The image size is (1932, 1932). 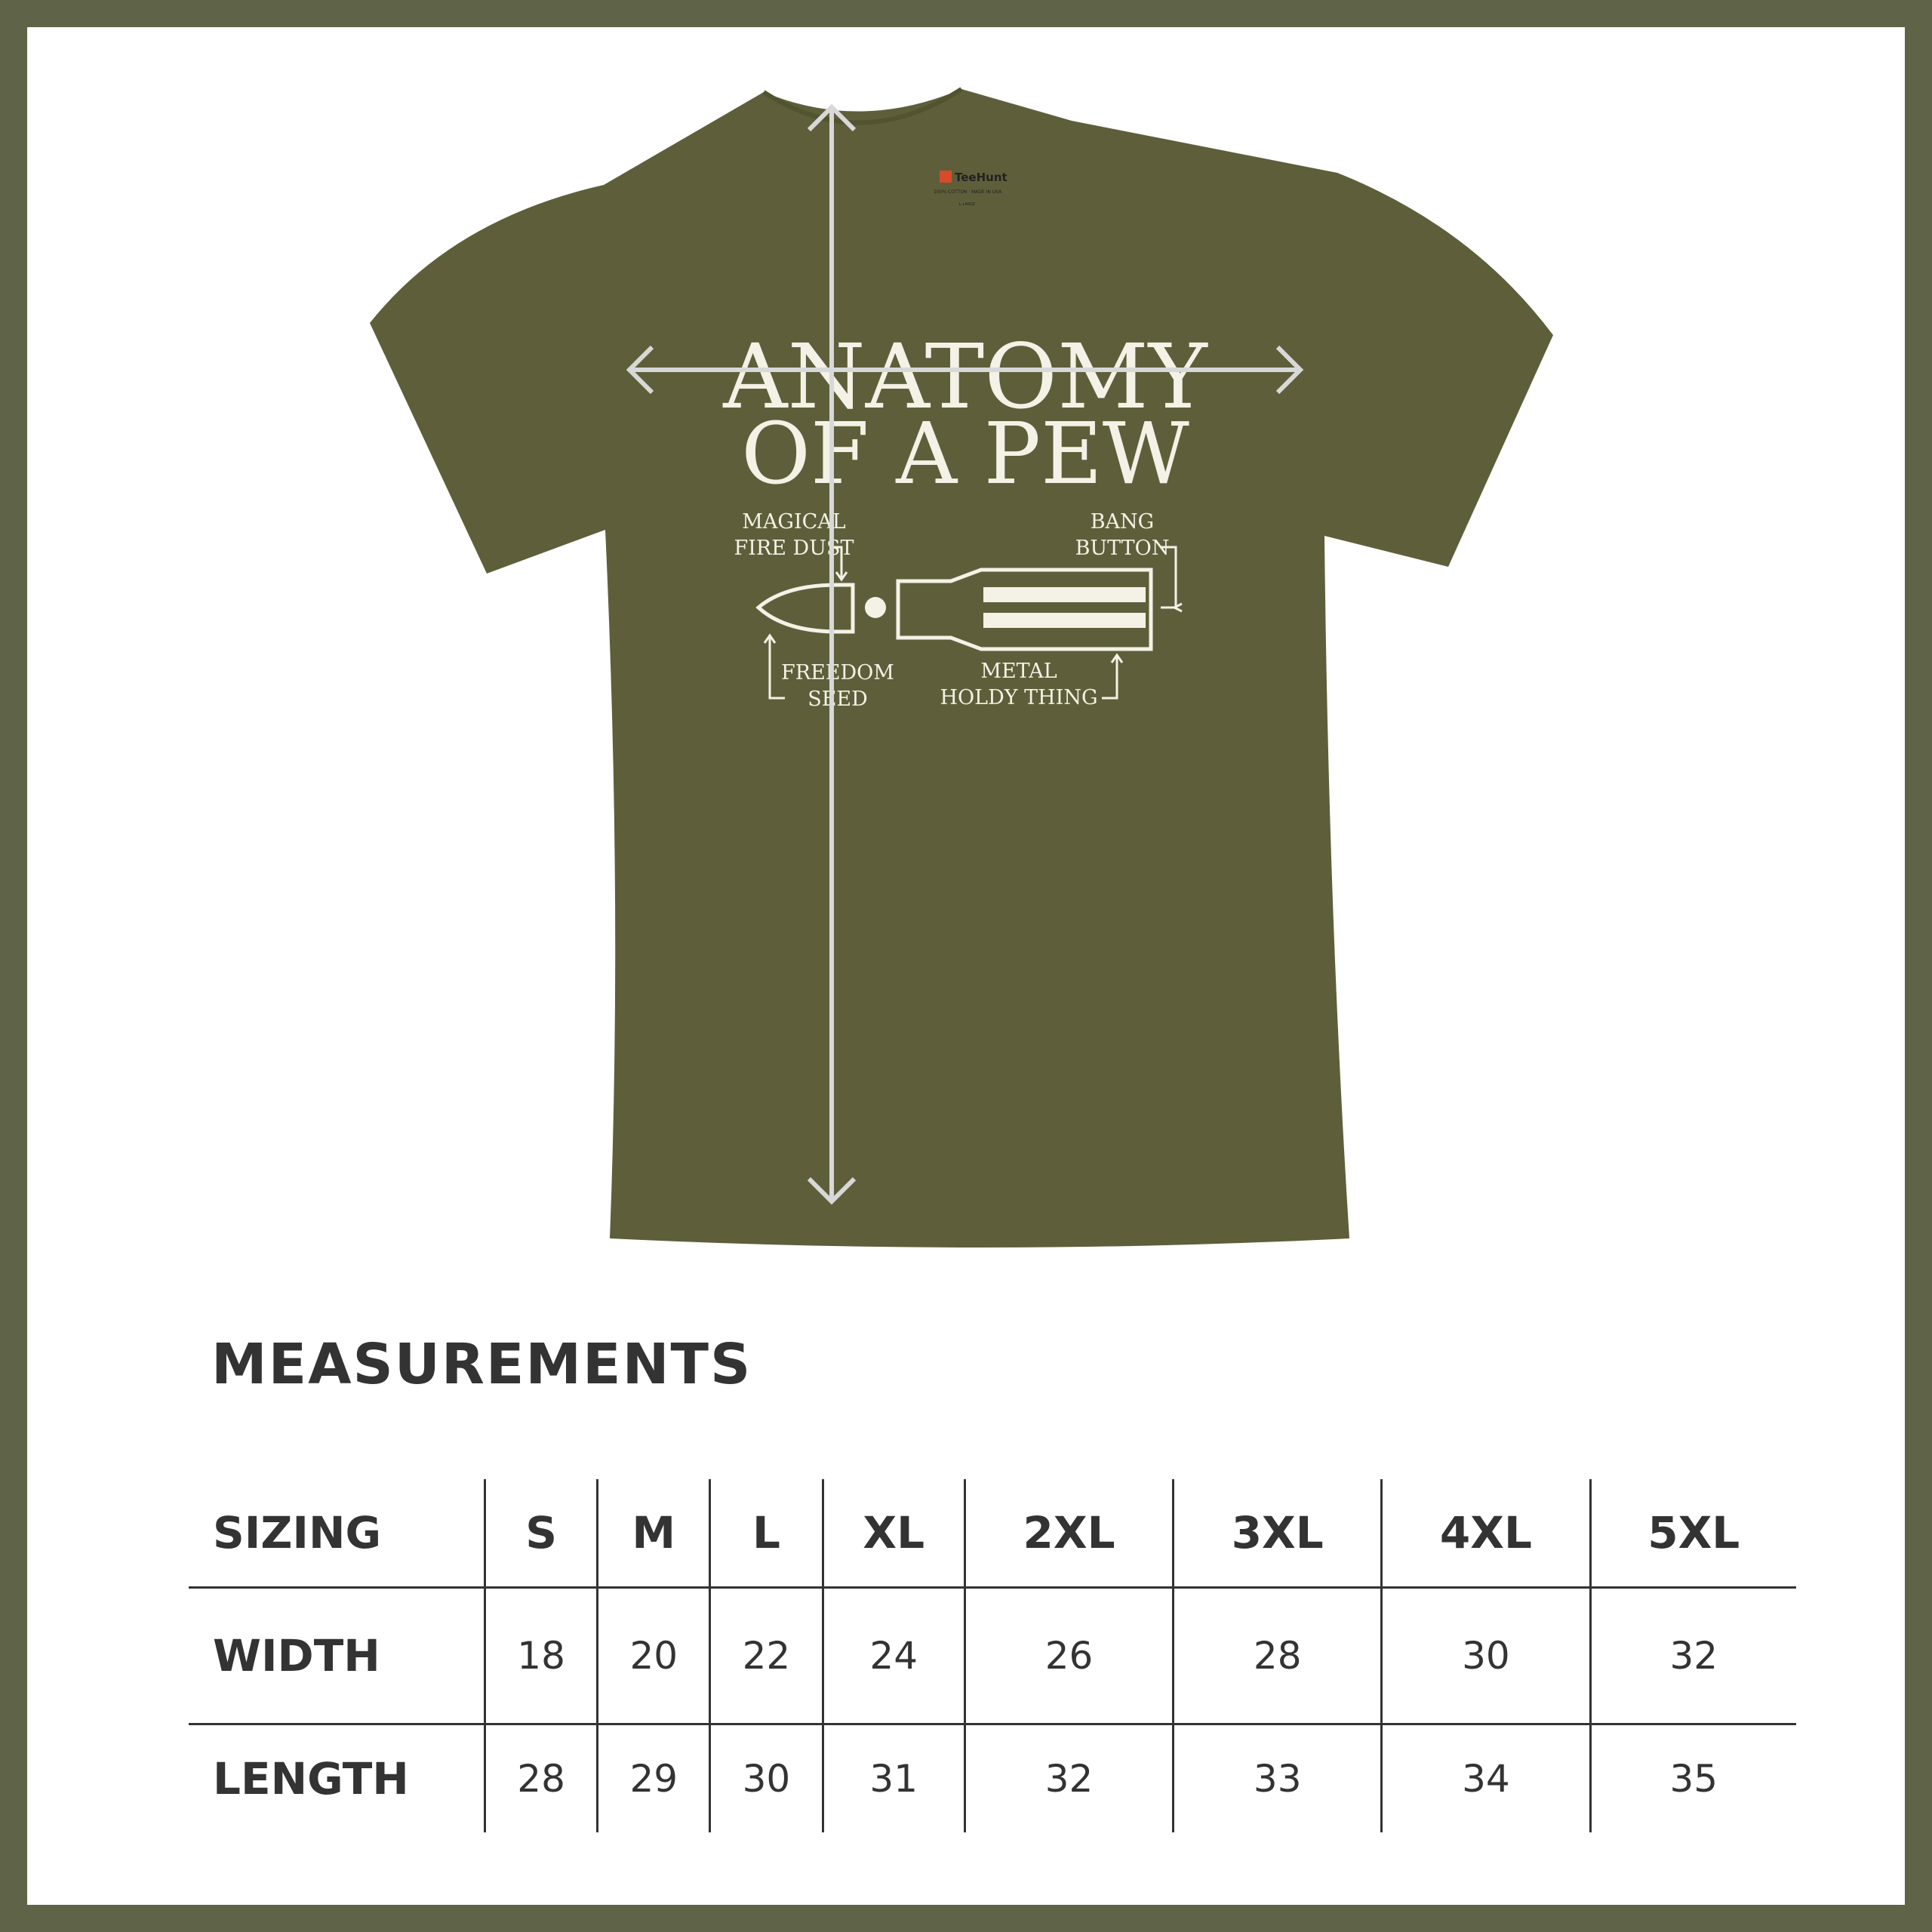 I want to click on table-header-row: SIZING S M L XL 2XL 3XL 4XL 5XL, so click(x=992, y=1533).